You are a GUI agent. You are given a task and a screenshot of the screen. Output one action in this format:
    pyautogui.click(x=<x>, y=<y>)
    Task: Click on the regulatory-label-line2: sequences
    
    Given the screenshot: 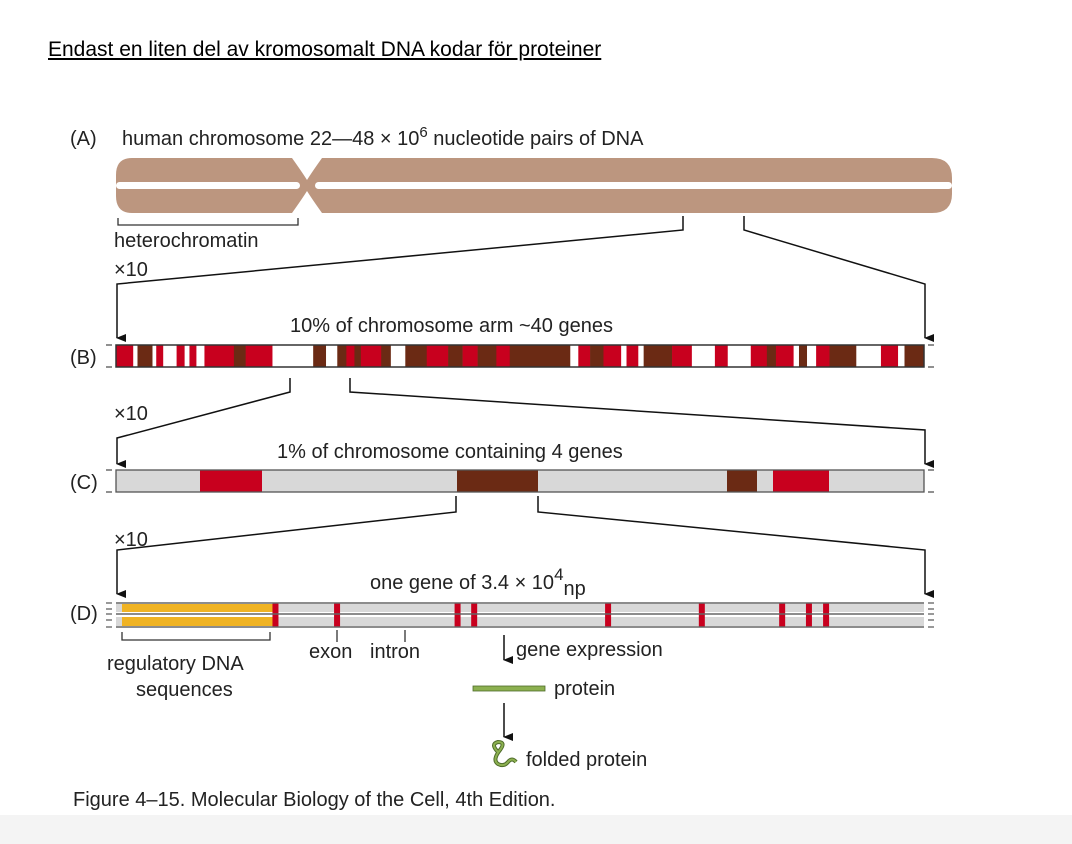 What is the action you would take?
    pyautogui.click(x=184, y=690)
    